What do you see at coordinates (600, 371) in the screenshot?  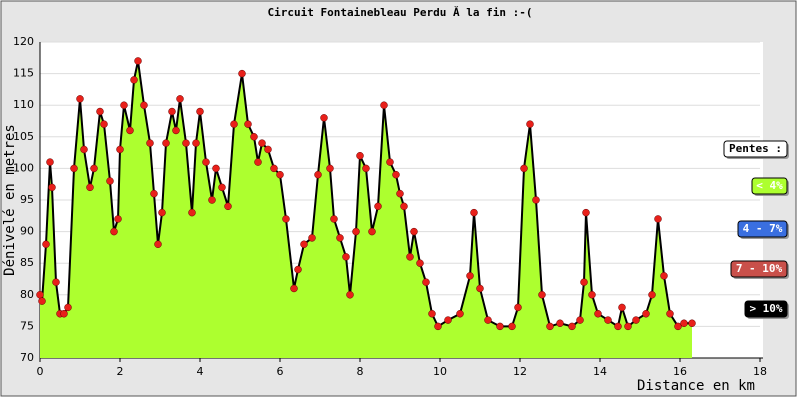 I see `x-tick-label: 14` at bounding box center [600, 371].